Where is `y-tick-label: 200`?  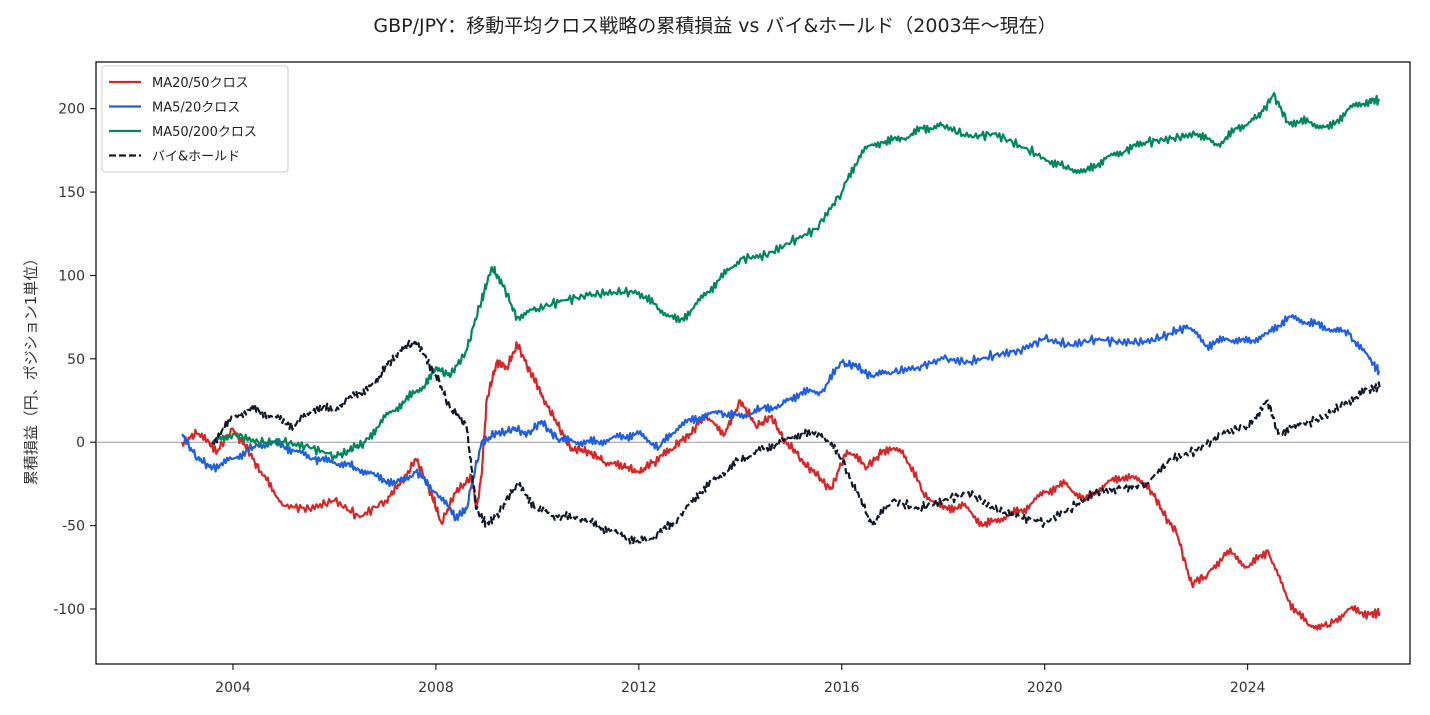
y-tick-label: 200 is located at coordinates (71, 110).